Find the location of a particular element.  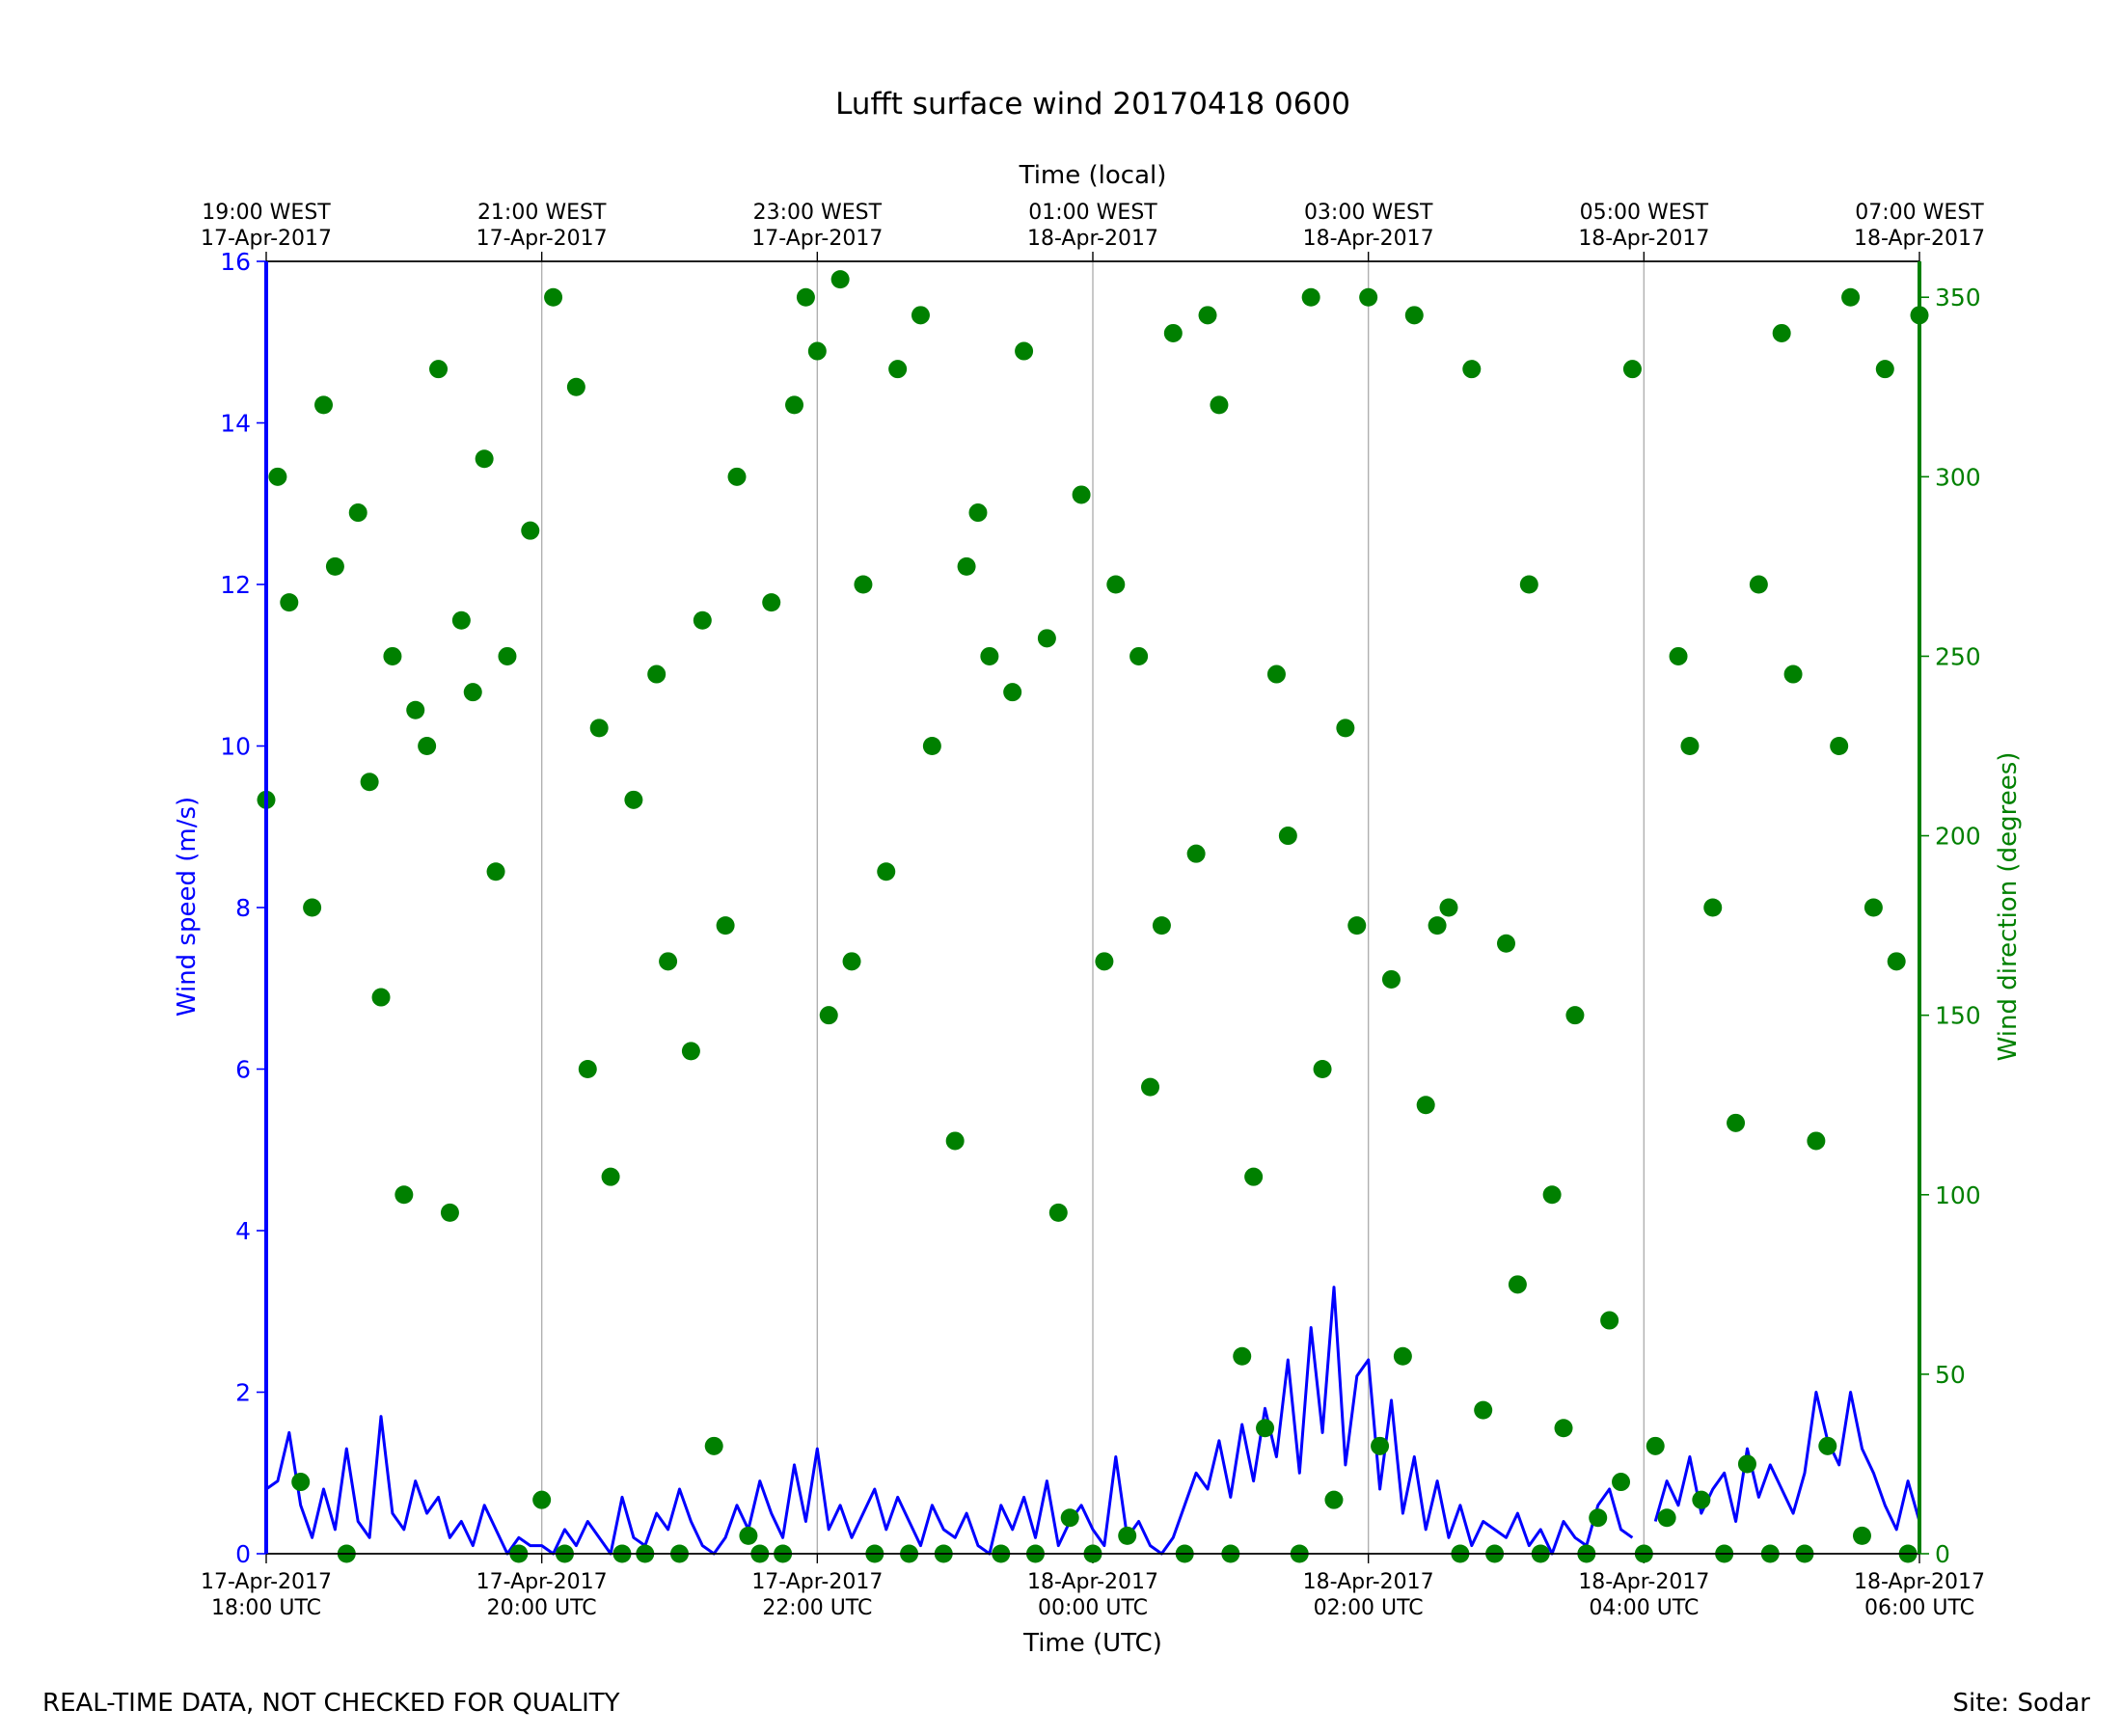

footer-left: REAL-TIME DATA, NOT CHECKED FOR QUALITY is located at coordinates (331, 1704).